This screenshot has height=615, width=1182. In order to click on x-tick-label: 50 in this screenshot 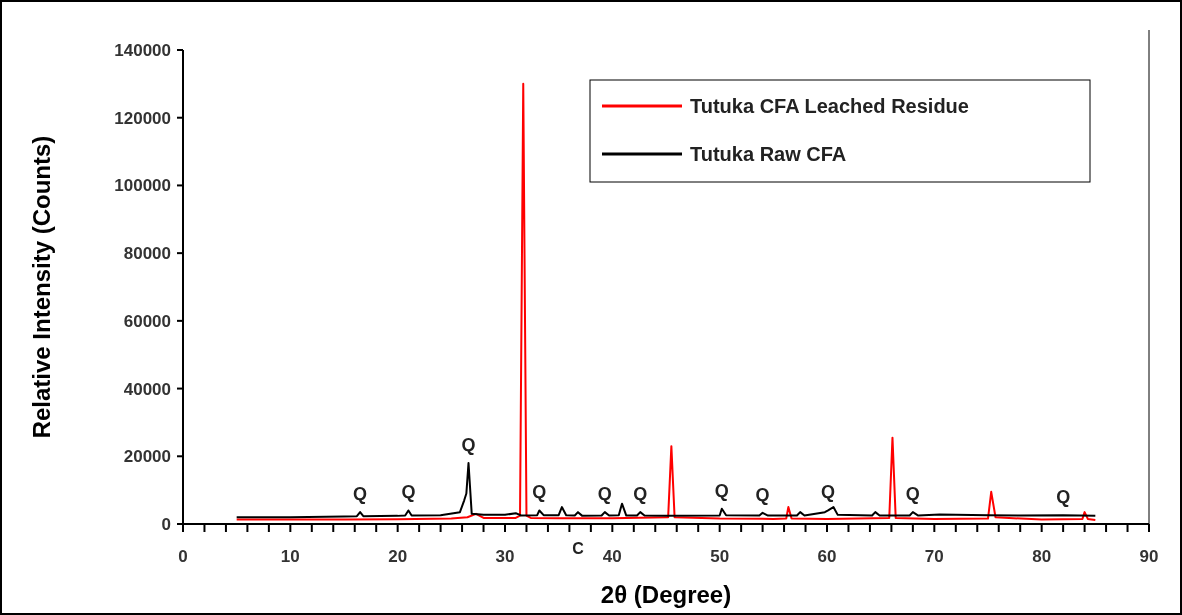, I will do `click(720, 556)`.